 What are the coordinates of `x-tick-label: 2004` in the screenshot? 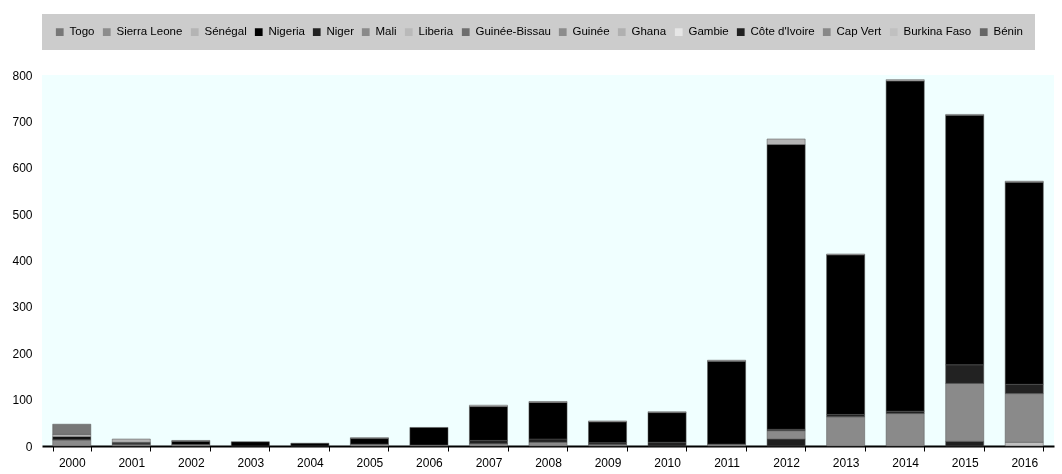 It's located at (311, 462).